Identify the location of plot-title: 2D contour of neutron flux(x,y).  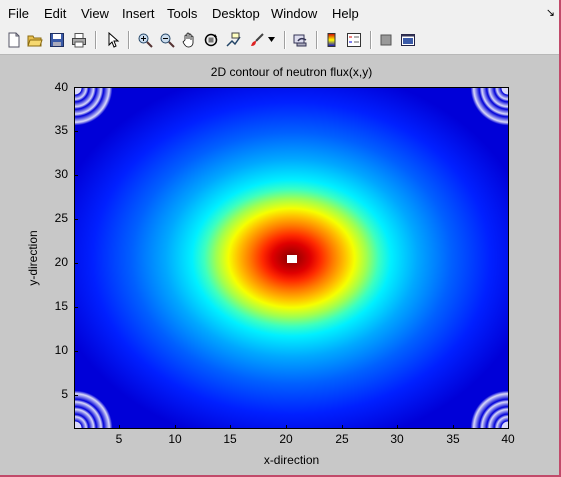
(291, 72).